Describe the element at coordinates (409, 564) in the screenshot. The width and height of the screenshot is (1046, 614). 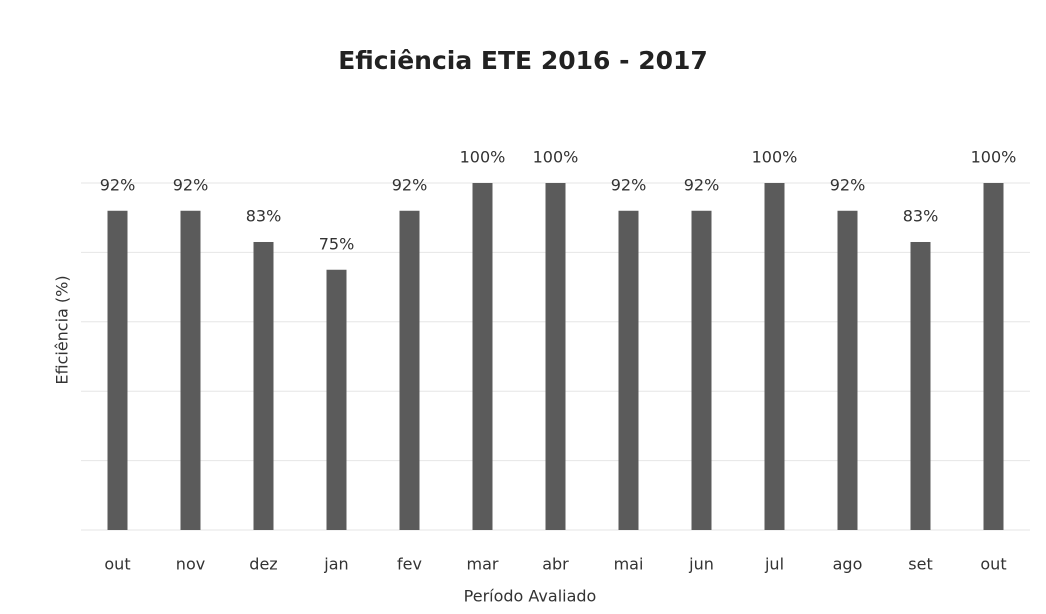
I see `x-tick-label: fev` at that location.